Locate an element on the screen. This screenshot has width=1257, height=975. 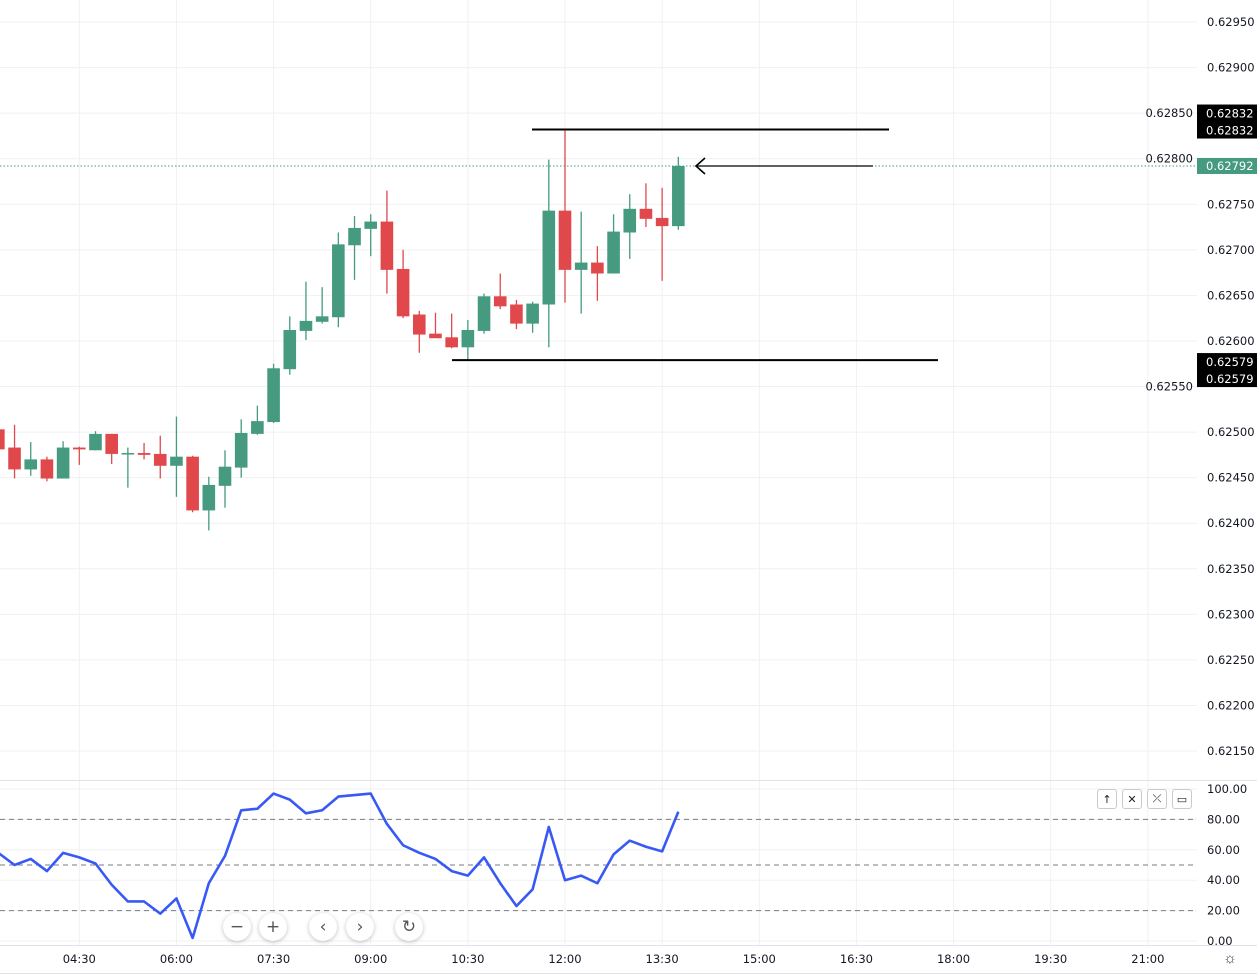
price-axis-label: 0.62450 is located at coordinates (1231, 478).